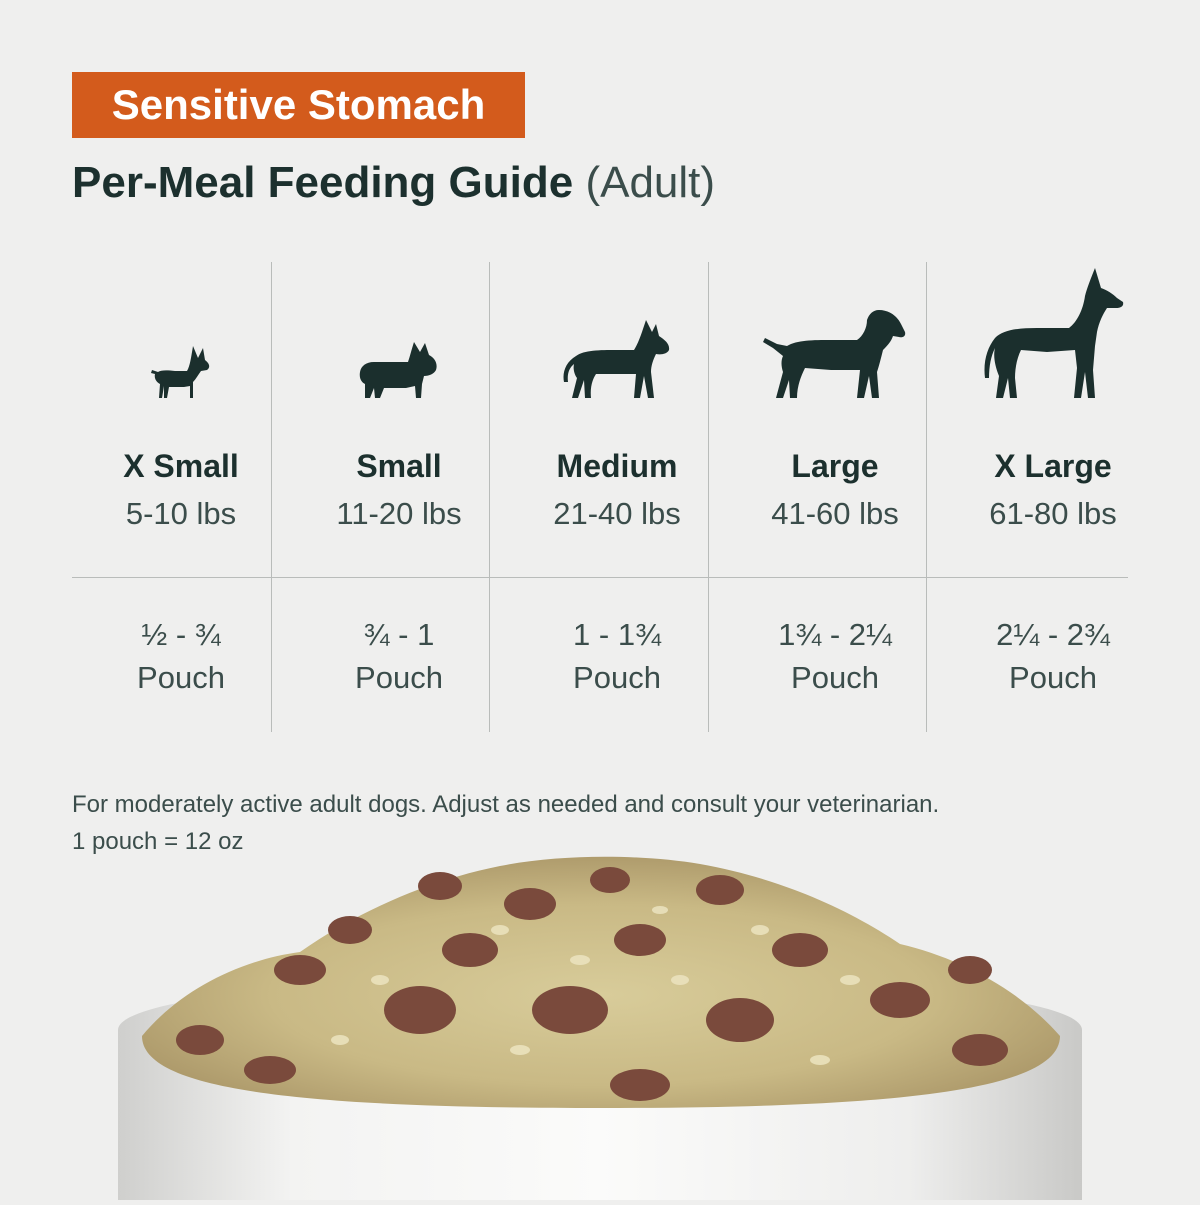 The width and height of the screenshot is (1200, 1205). I want to click on pouch-amount: ¾ - 1, so click(399, 634).